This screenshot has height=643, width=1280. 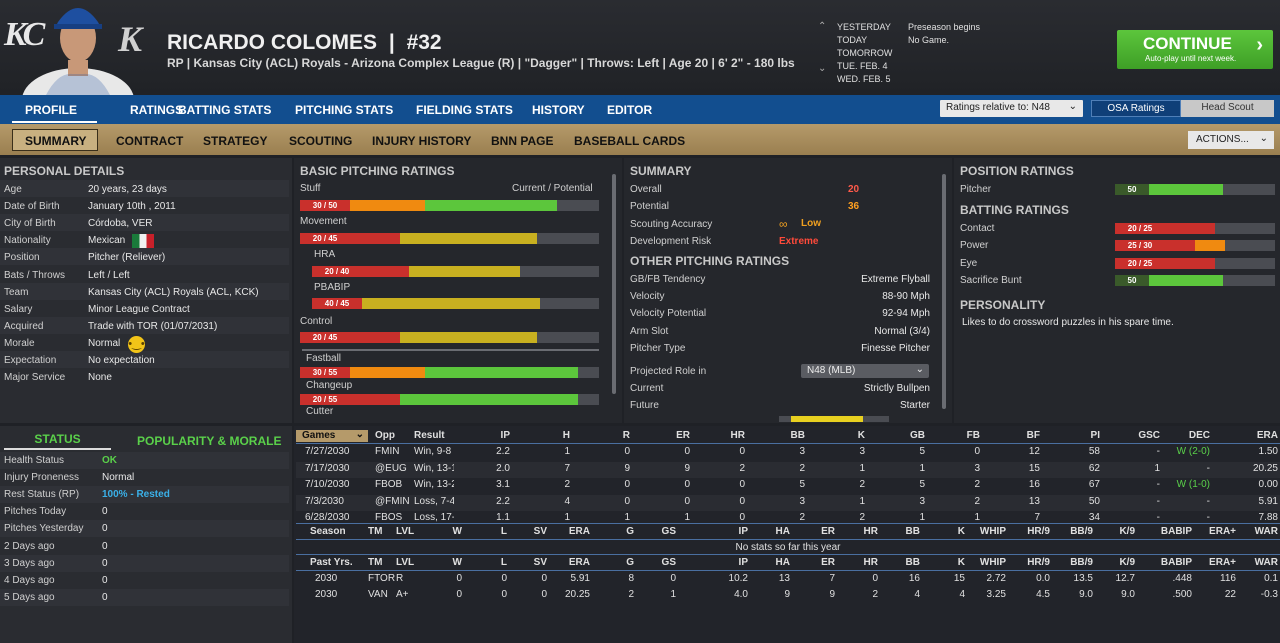 I want to click on season-header-divider, so click(x=788, y=539).